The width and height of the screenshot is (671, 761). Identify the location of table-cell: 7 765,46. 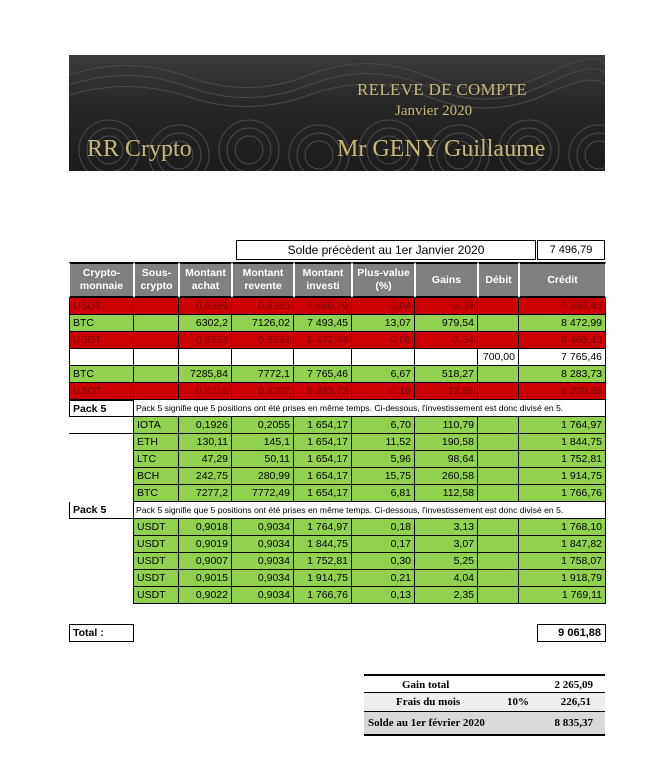
(562, 357).